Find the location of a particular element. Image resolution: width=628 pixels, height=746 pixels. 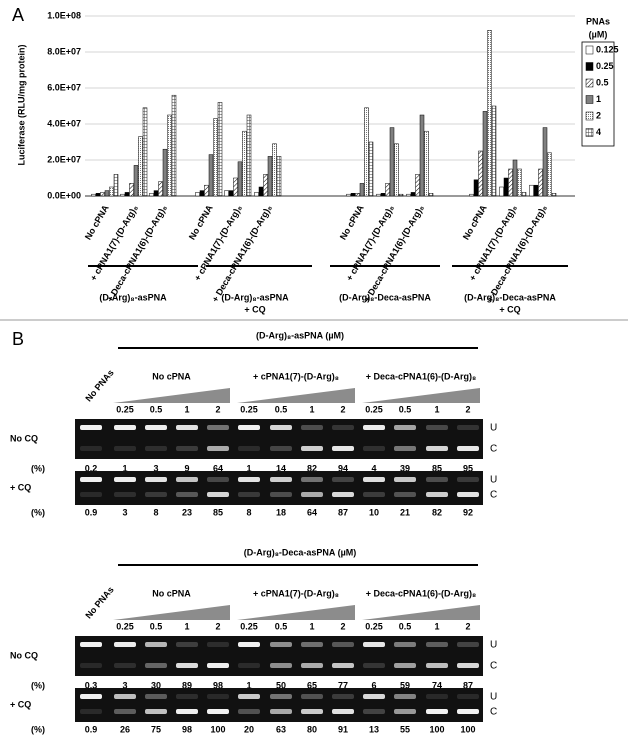

x-tick-label: + Deca-cPNA1(6)-(D-Arg)₈ is located at coordinates (137, 253).